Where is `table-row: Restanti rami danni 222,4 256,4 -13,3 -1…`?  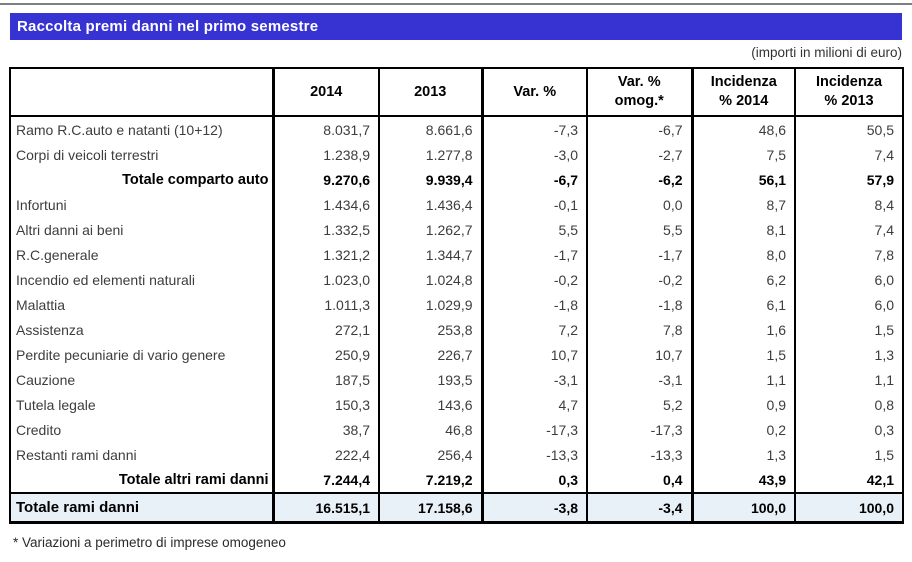
table-row: Restanti rami danni 222,4 256,4 -13,3 -1… is located at coordinates (456, 454).